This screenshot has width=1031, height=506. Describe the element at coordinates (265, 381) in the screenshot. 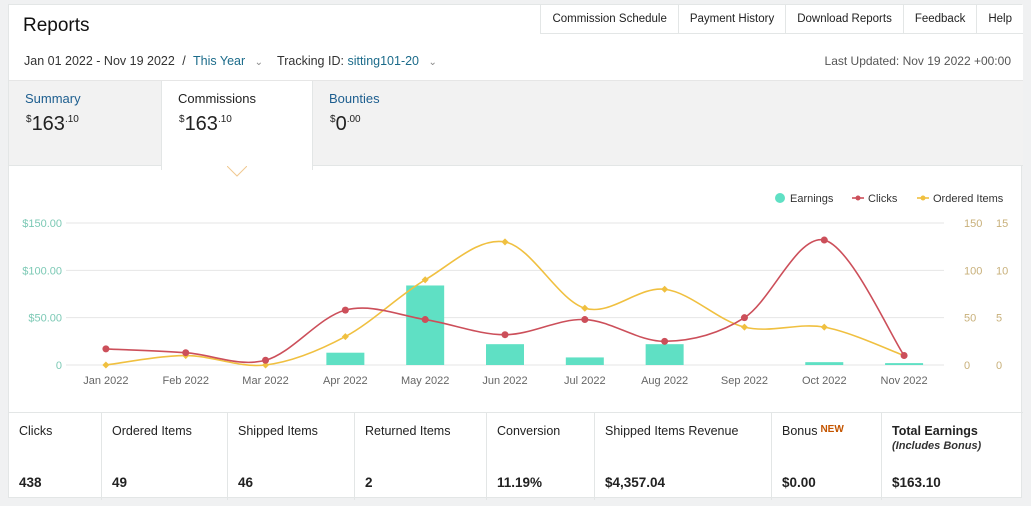

I see `x-tick-label: Mar 2022` at that location.